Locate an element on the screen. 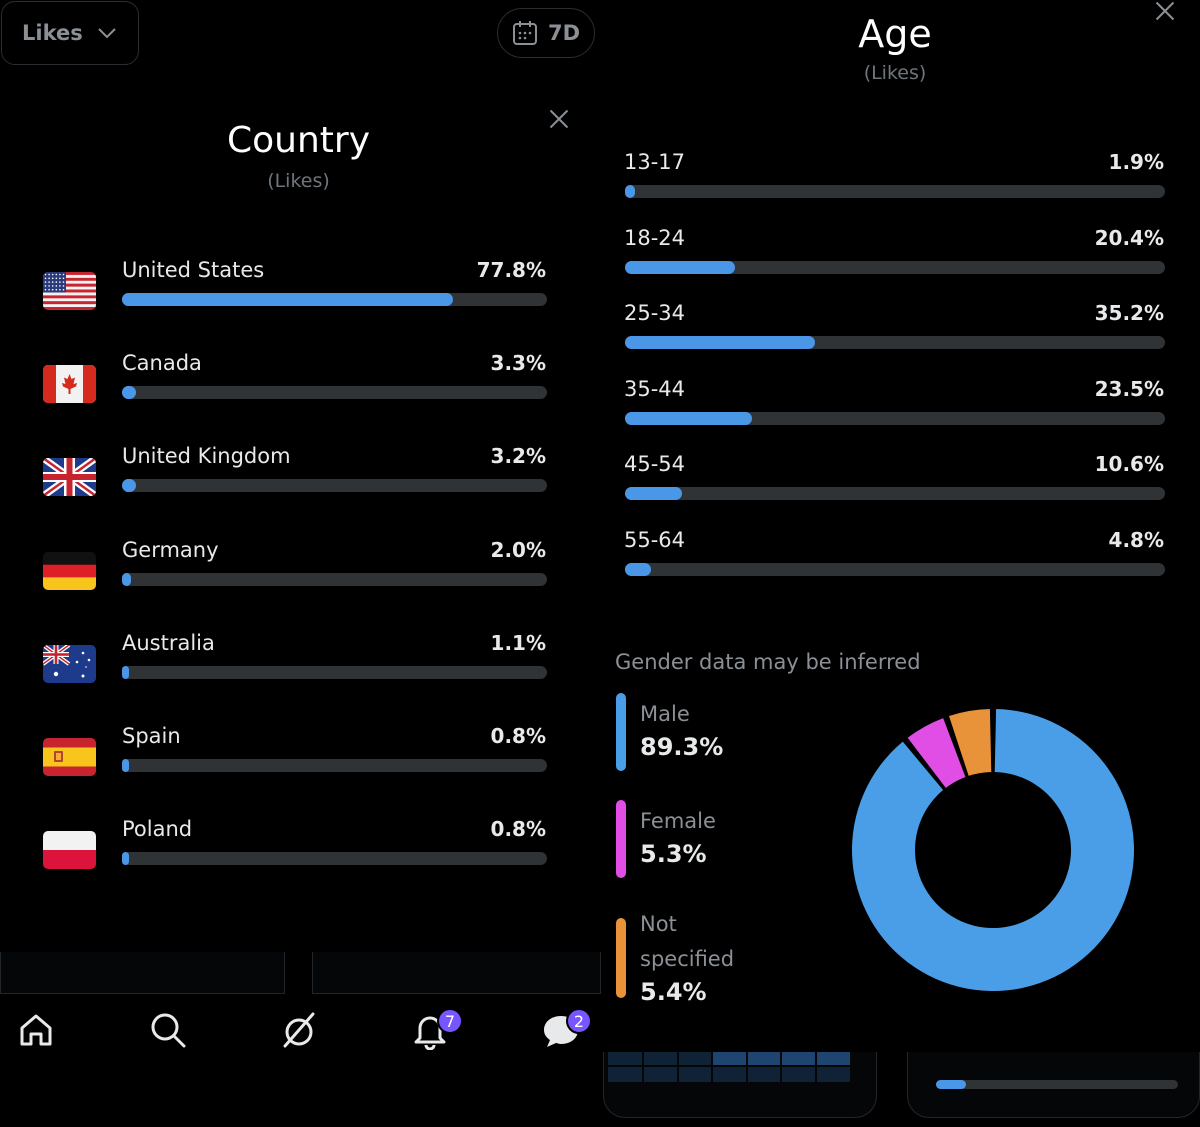  country-row: United Kingdom 3.2% is located at coordinates (300, 482).